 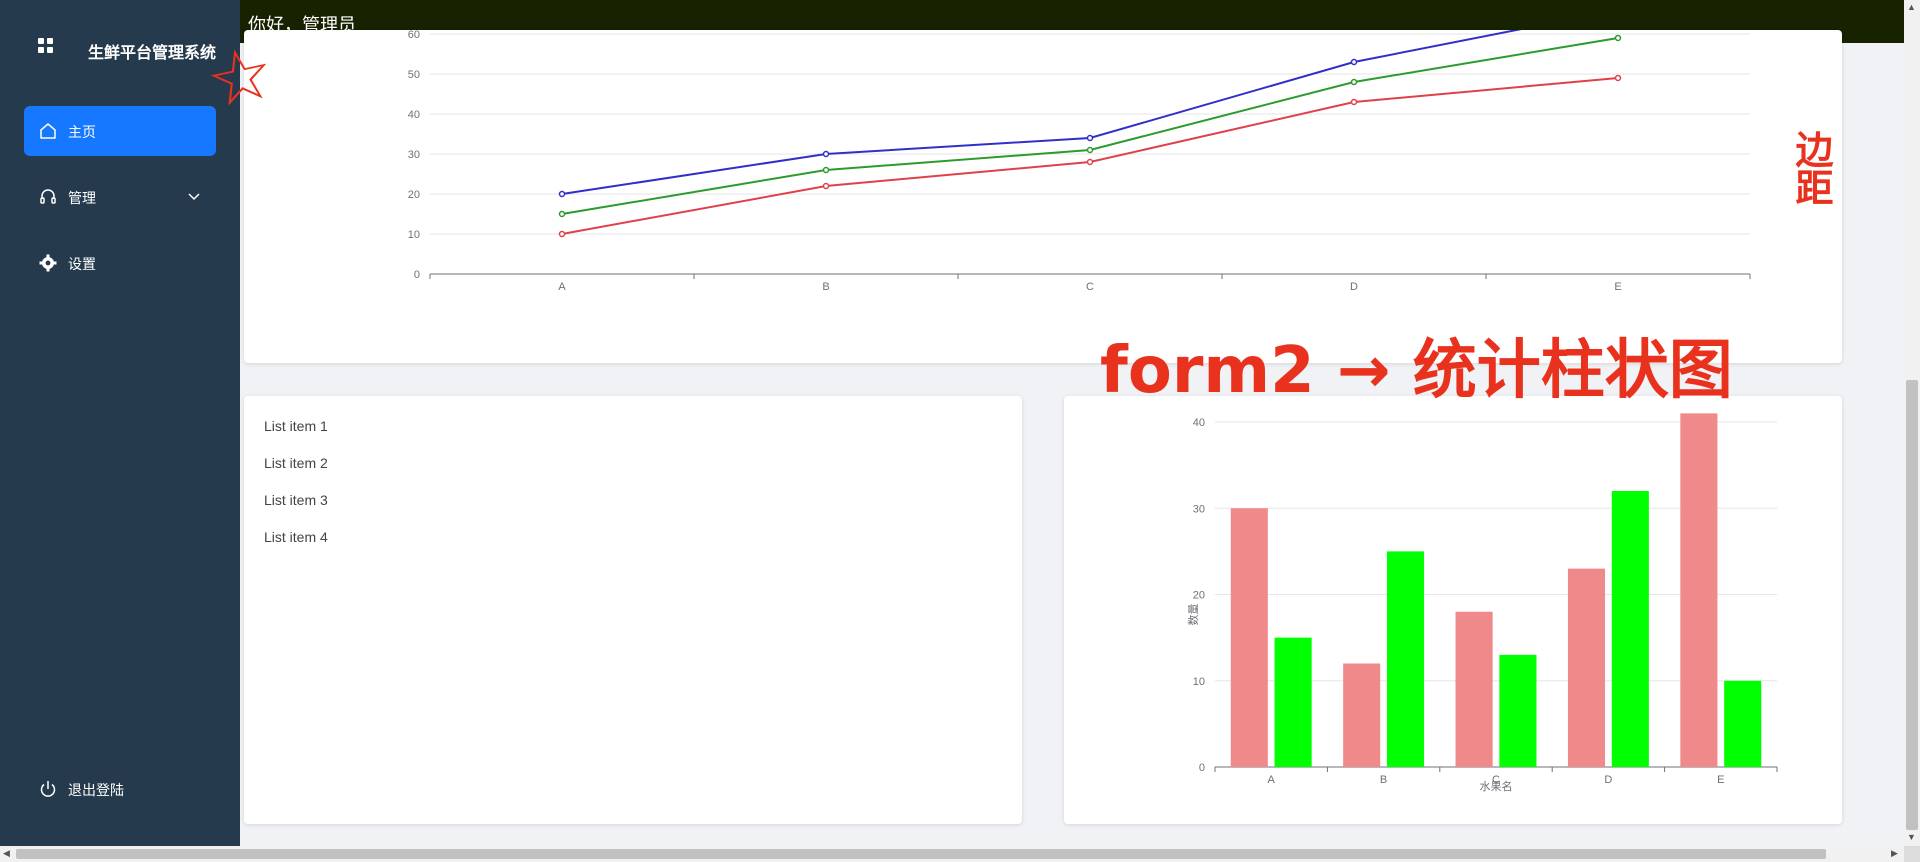 I want to click on vertical-scrollbar: ▲ ▼, so click(x=1912, y=423).